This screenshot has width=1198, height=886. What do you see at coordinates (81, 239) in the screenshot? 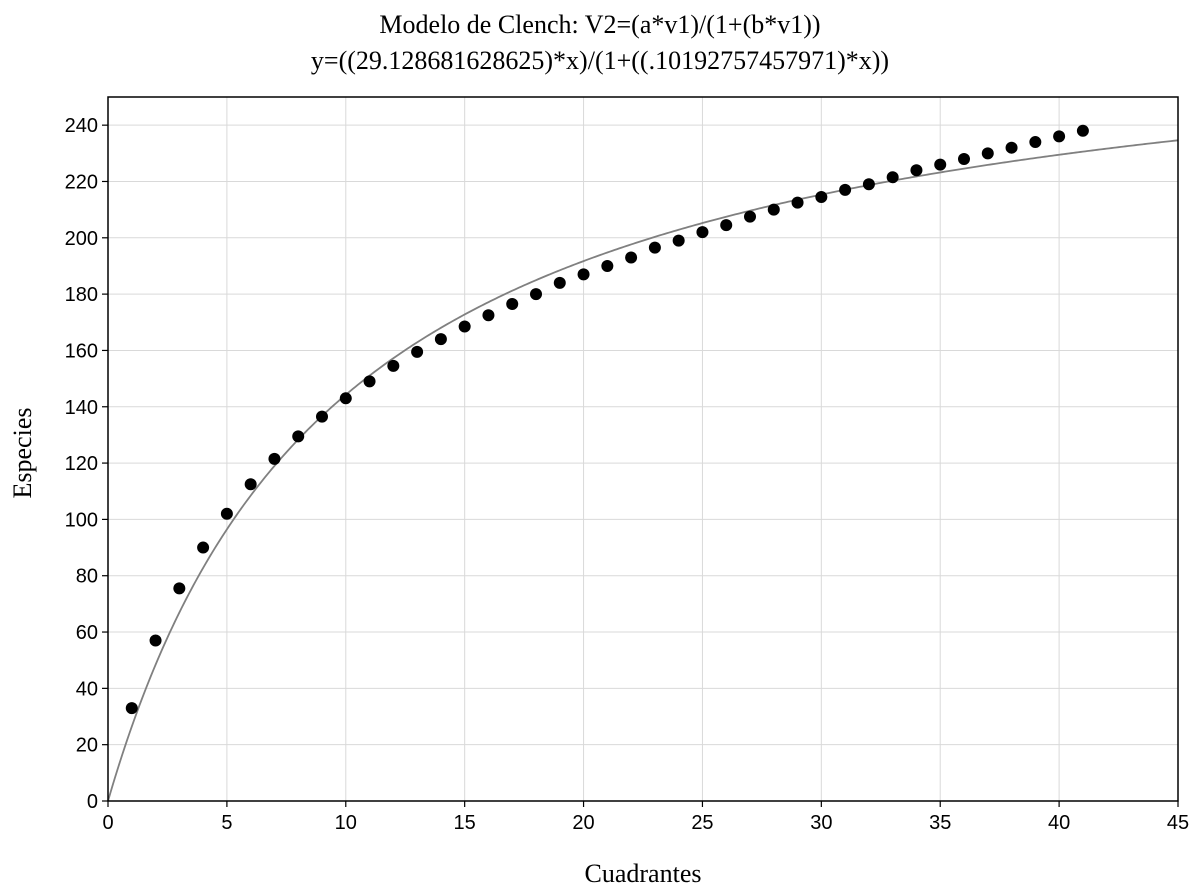
I see `y-tick-label: 200` at bounding box center [81, 239].